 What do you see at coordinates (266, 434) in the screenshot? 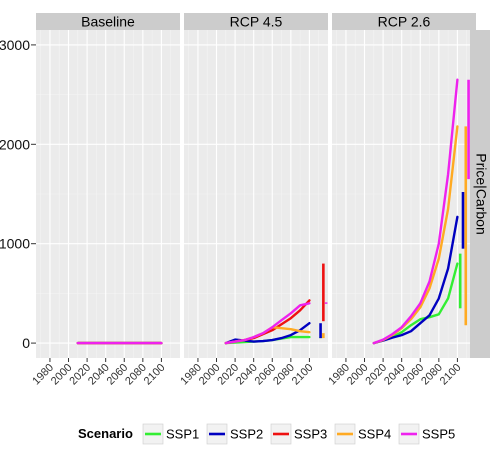
I see `legend: Scenario SSP1 SSP2 SSP3 SSP4 SSP5` at bounding box center [266, 434].